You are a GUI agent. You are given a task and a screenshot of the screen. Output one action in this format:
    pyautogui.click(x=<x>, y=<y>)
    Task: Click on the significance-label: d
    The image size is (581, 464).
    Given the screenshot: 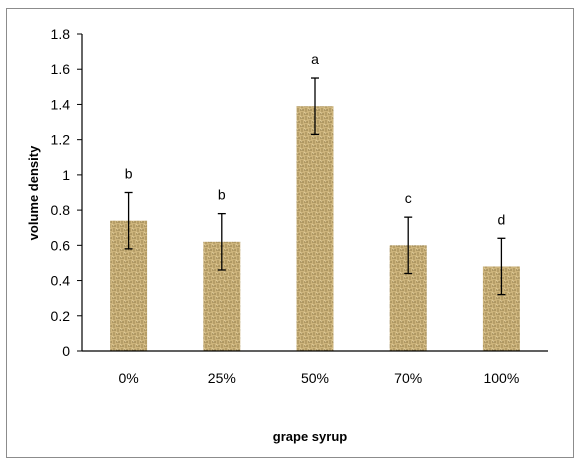 What is the action you would take?
    pyautogui.click(x=502, y=219)
    